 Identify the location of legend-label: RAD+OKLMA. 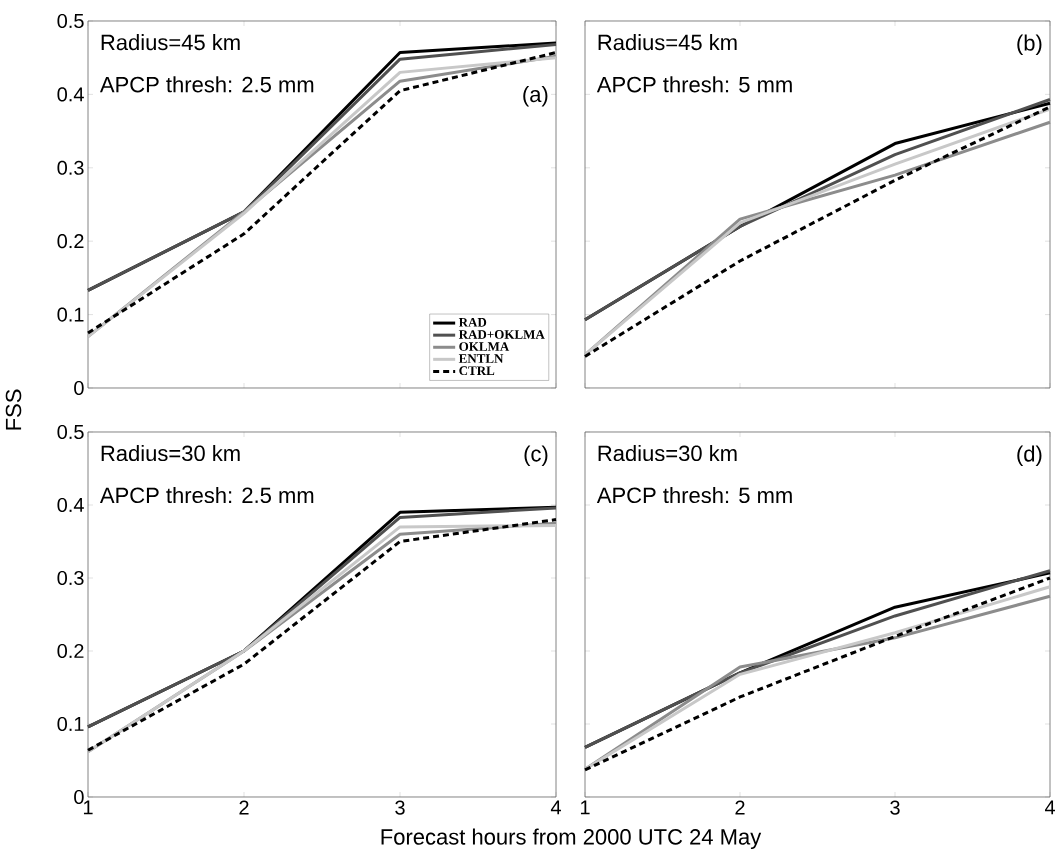
(501, 334).